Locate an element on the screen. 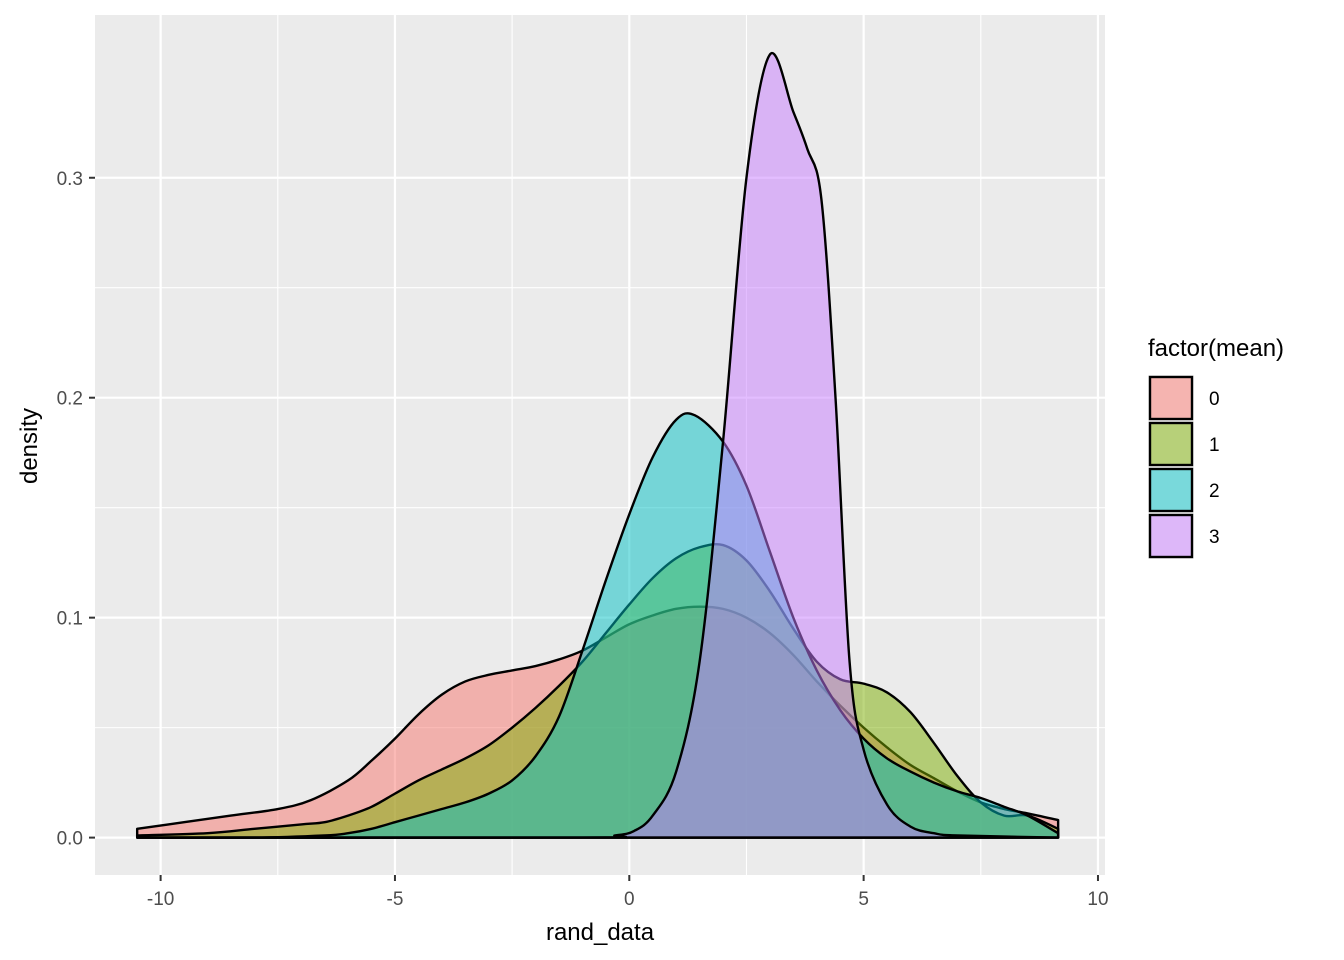 The height and width of the screenshot is (960, 1344). legend: factor(mean) 0 1 2 3 is located at coordinates (1216, 447).